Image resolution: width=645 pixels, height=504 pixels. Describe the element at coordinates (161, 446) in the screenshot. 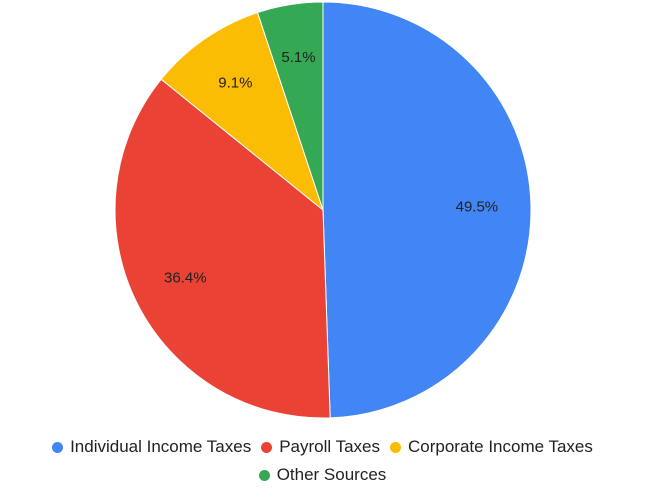

I see `legend-label: Individual Income Taxes` at that location.